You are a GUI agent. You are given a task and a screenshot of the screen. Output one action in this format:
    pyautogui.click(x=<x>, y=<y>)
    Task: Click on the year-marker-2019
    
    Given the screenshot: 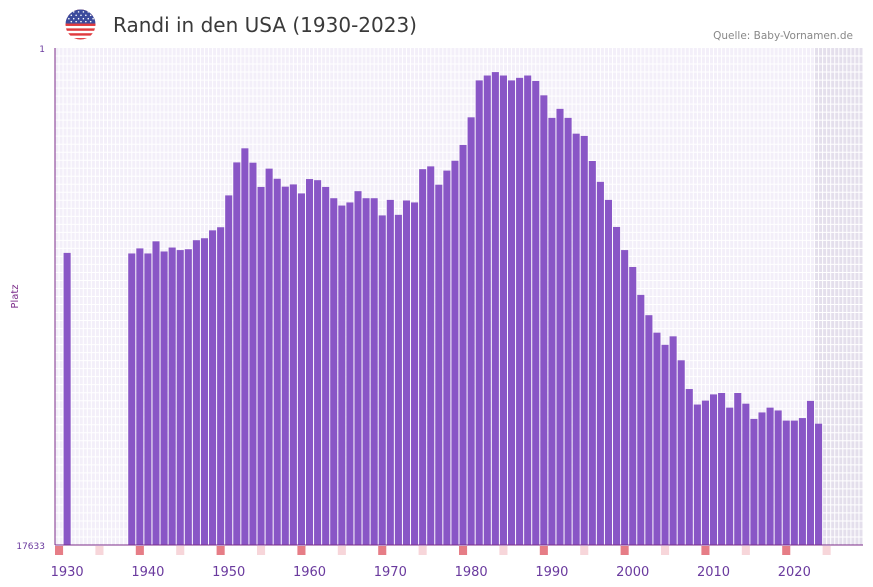 What is the action you would take?
    pyautogui.click(x=786, y=550)
    